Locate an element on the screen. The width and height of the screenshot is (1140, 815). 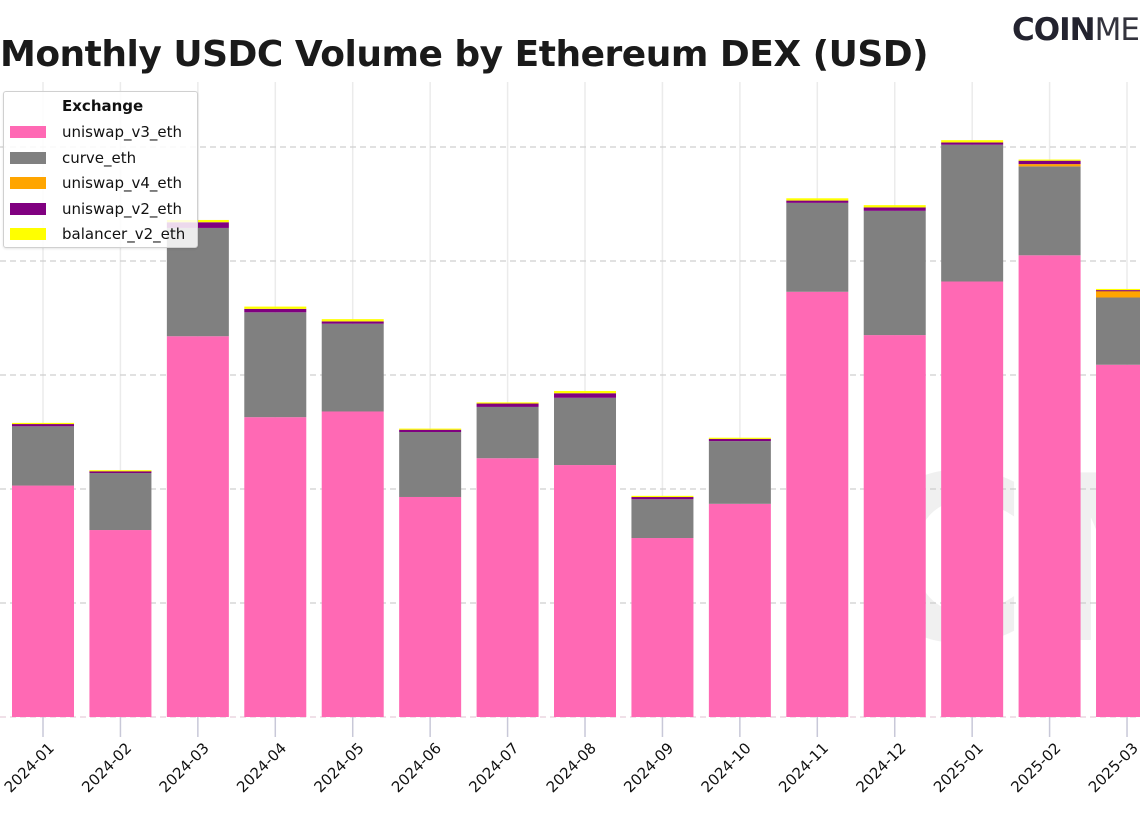
x-tick-label: 2024-09 is located at coordinates (648, 767).